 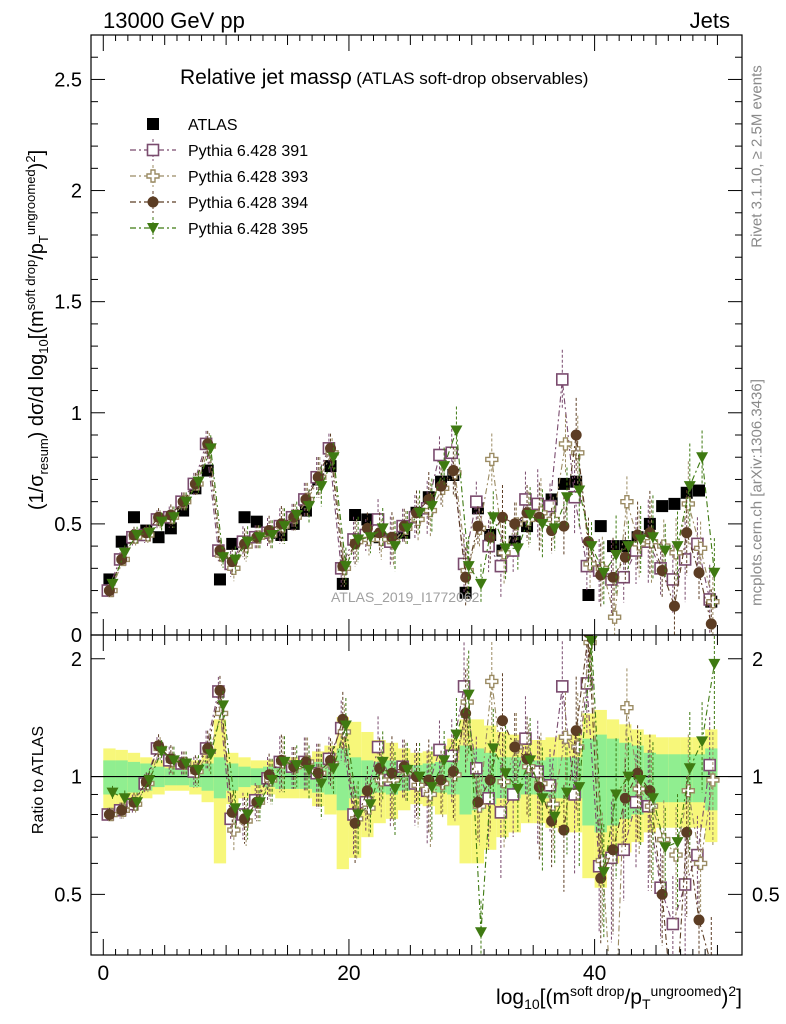 I want to click on ratio-y-tick-label: 1, so click(x=76, y=778).